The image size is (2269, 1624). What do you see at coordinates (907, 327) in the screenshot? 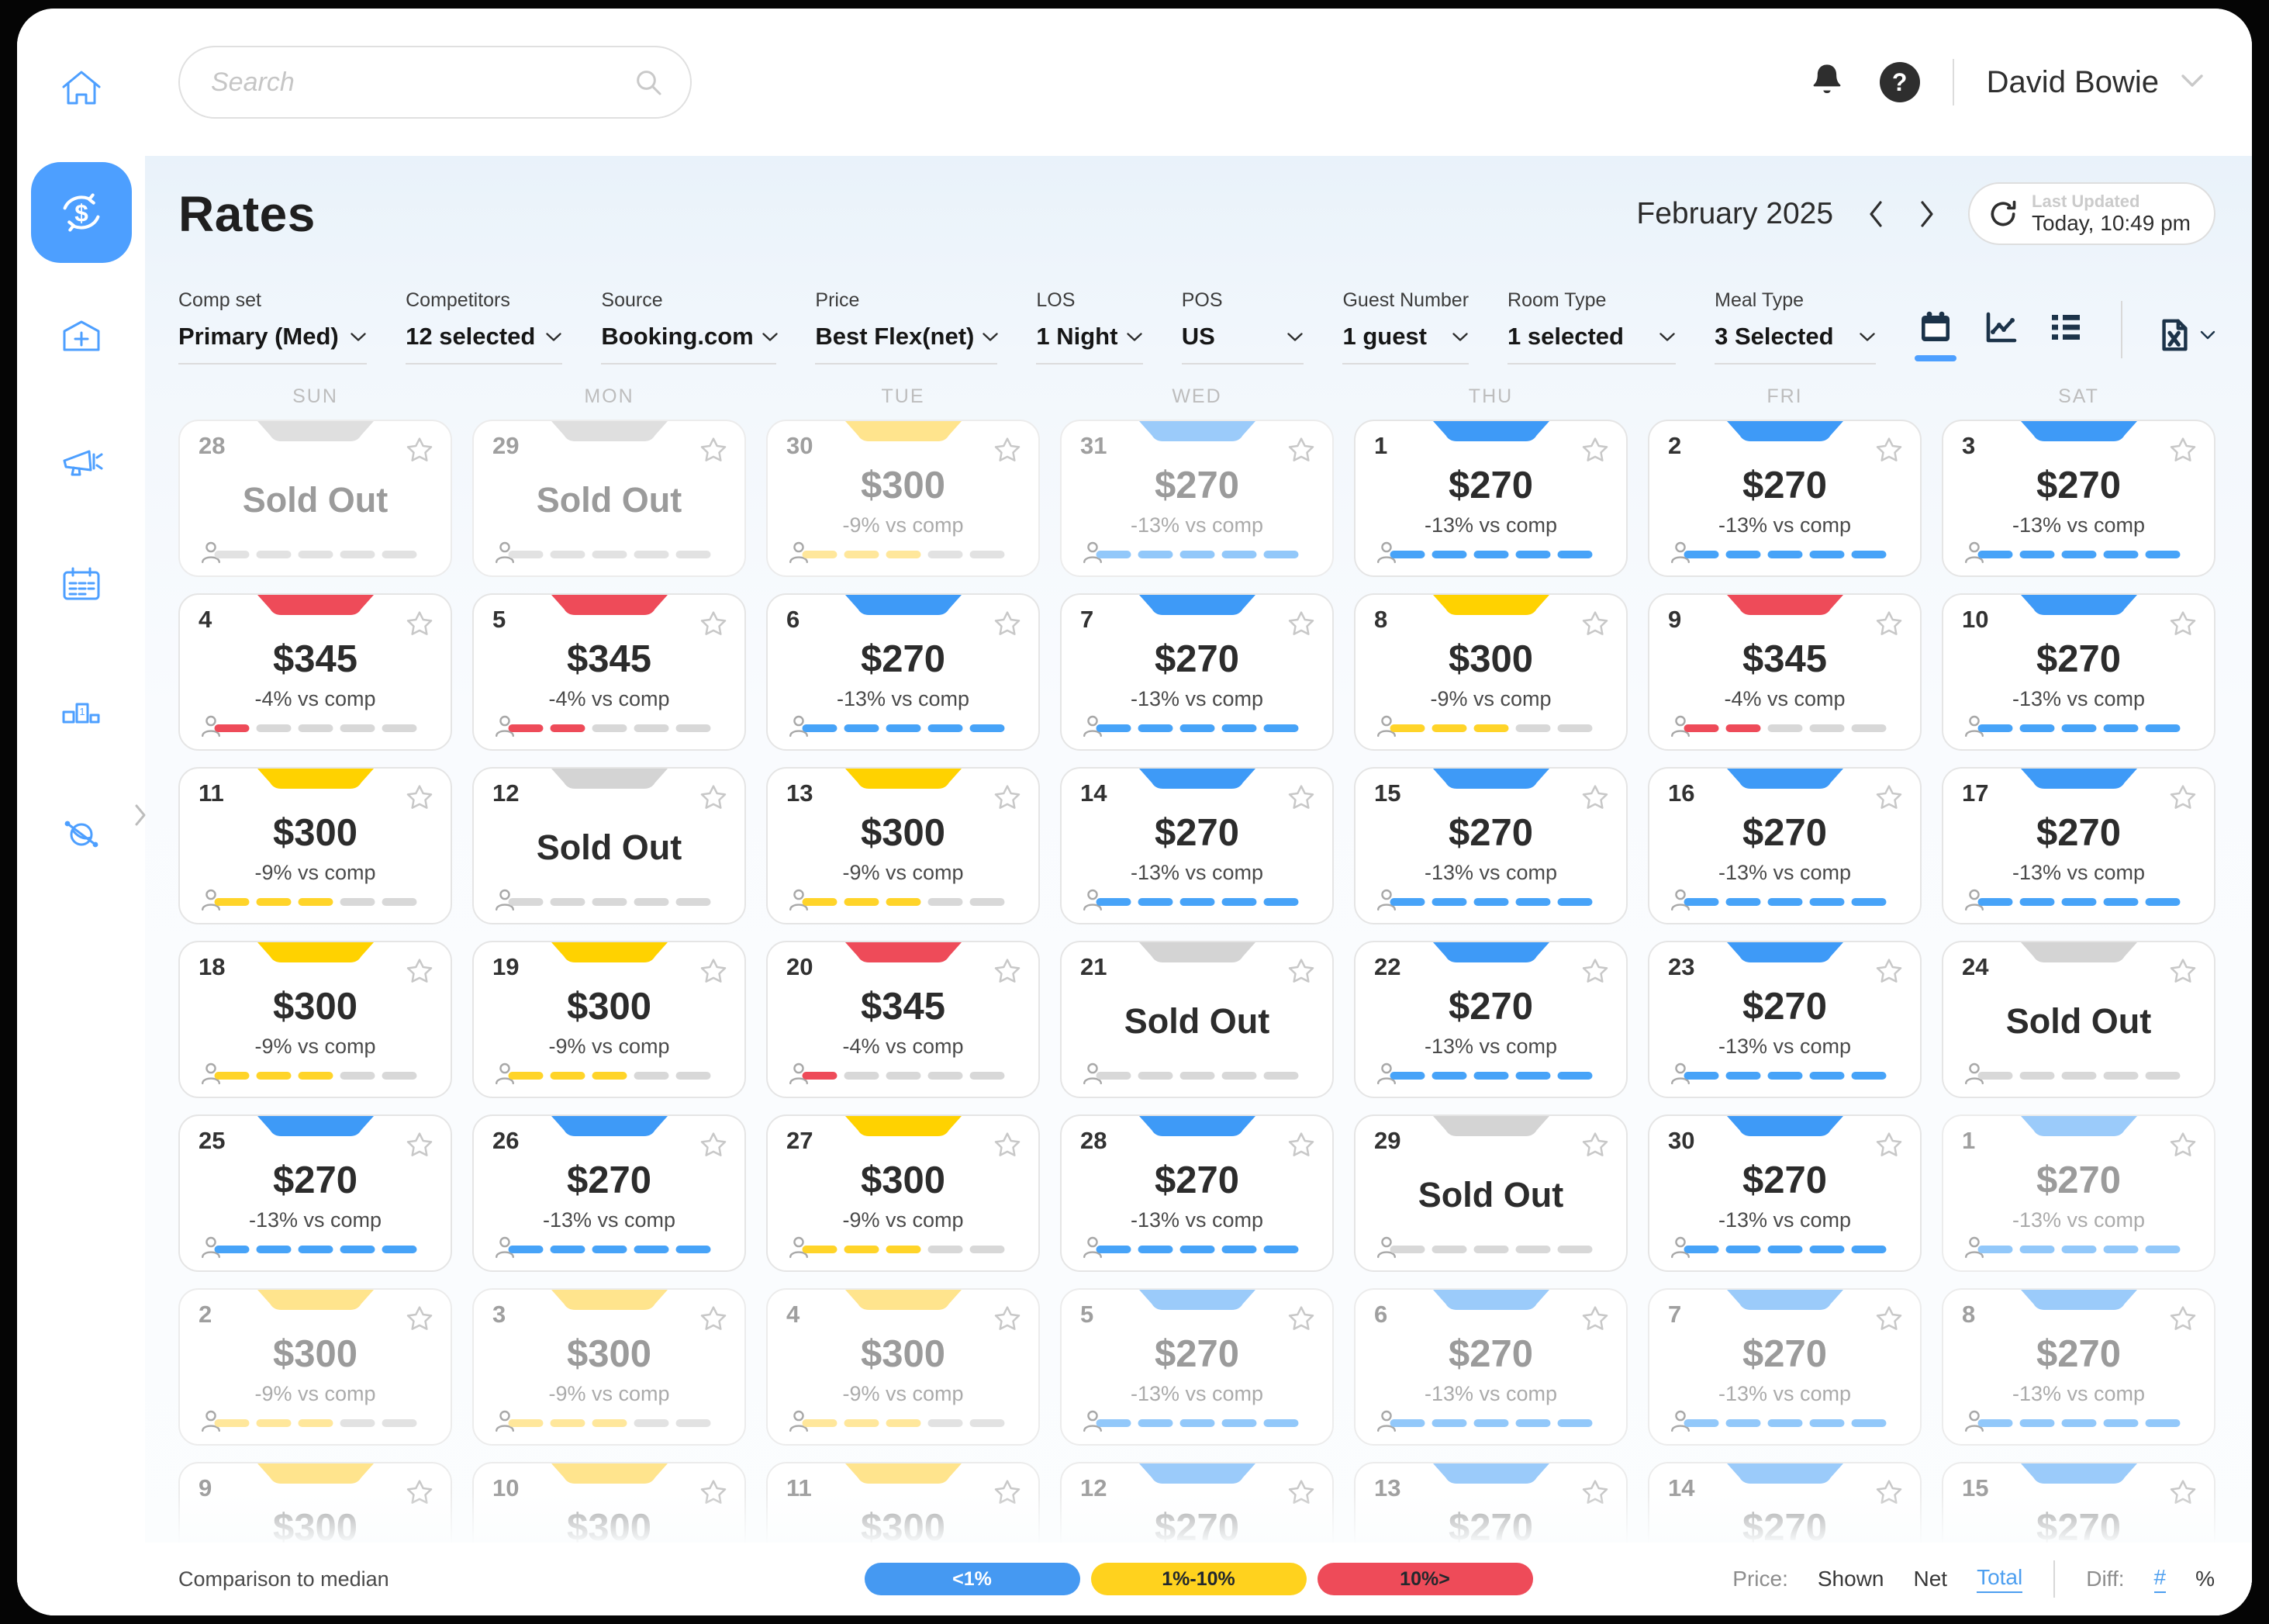
I see `filter-dropdown: Price Best Flex(net)` at bounding box center [907, 327].